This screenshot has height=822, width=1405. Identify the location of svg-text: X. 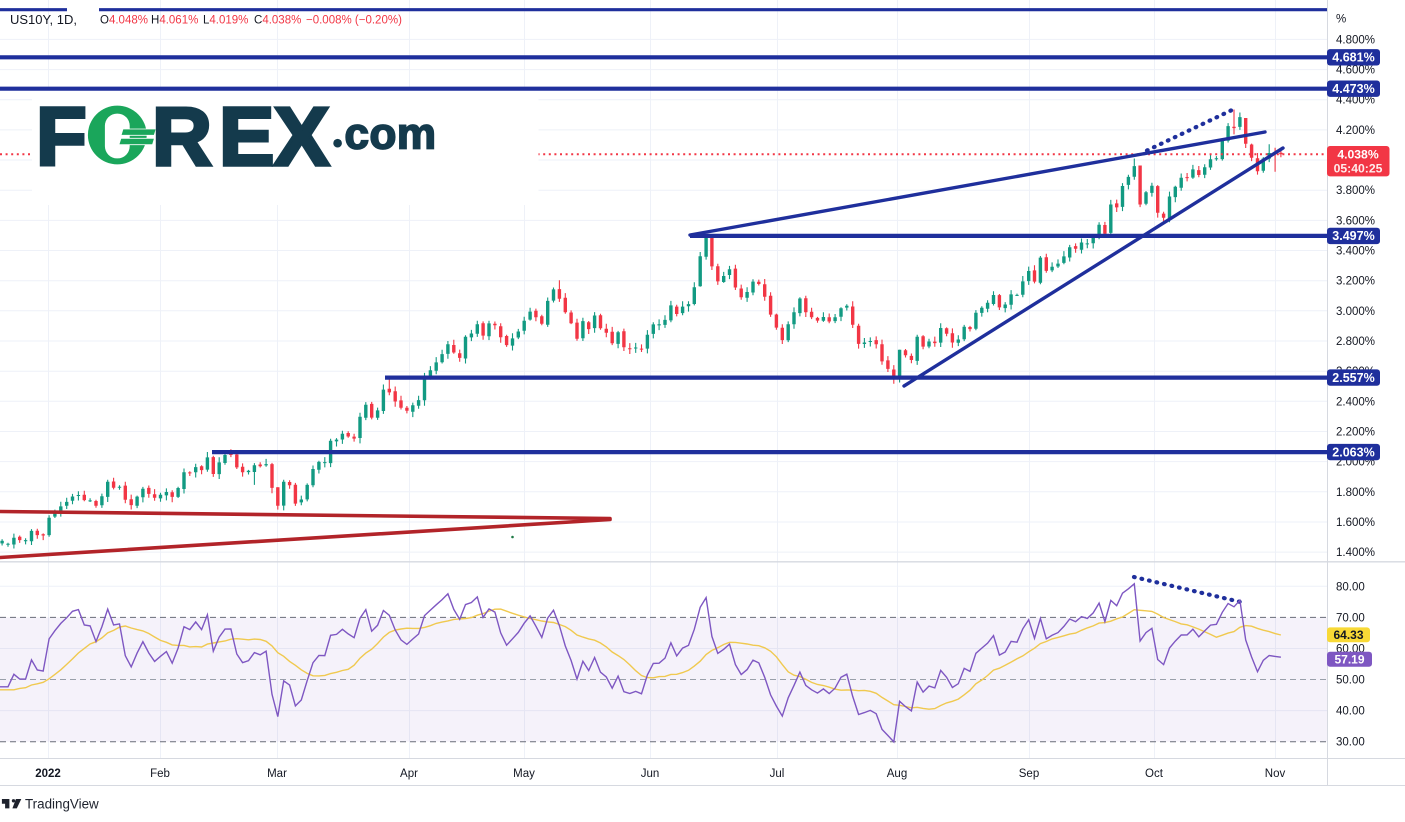
(301, 136).